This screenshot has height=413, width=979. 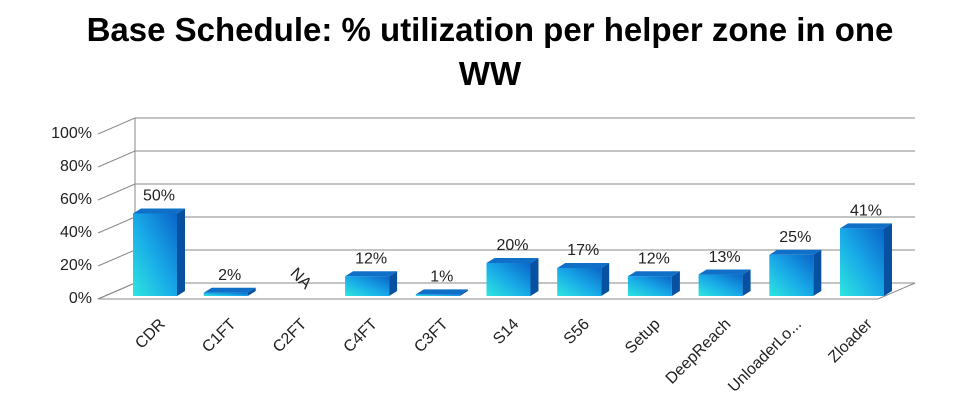 I want to click on y-tick-label: 40%, so click(x=76, y=232).